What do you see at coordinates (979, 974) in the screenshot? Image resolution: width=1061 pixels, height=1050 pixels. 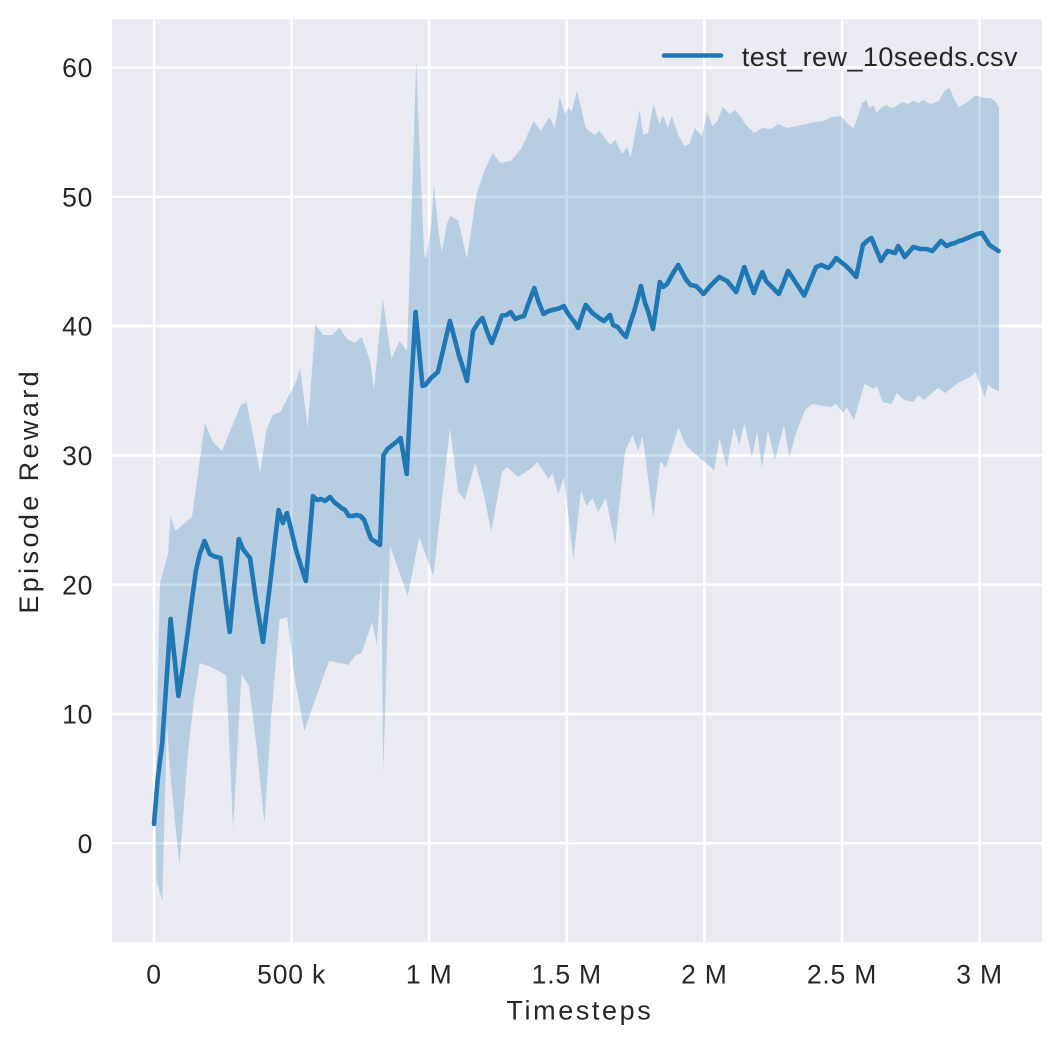 I see `svg-text: 3 M` at bounding box center [979, 974].